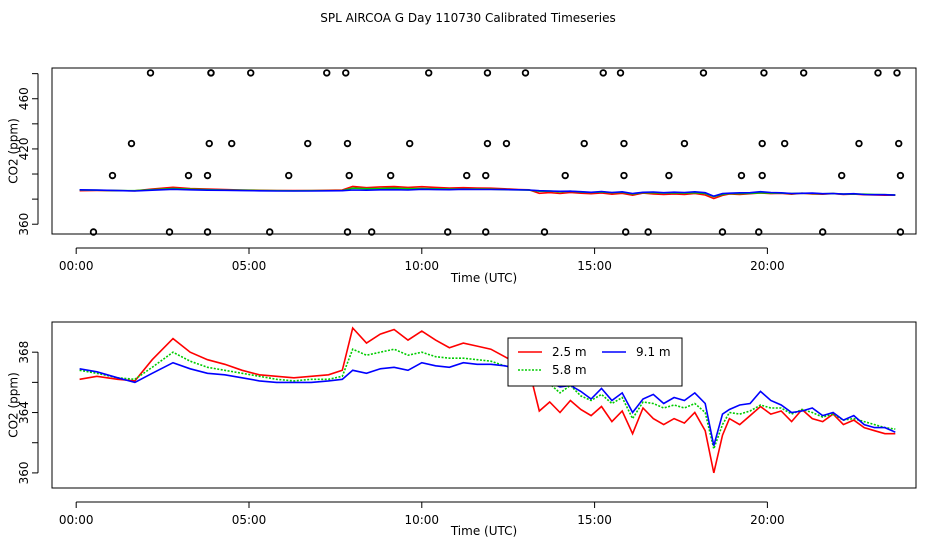  I want to click on legend-label: 2.5 m, so click(569, 352).